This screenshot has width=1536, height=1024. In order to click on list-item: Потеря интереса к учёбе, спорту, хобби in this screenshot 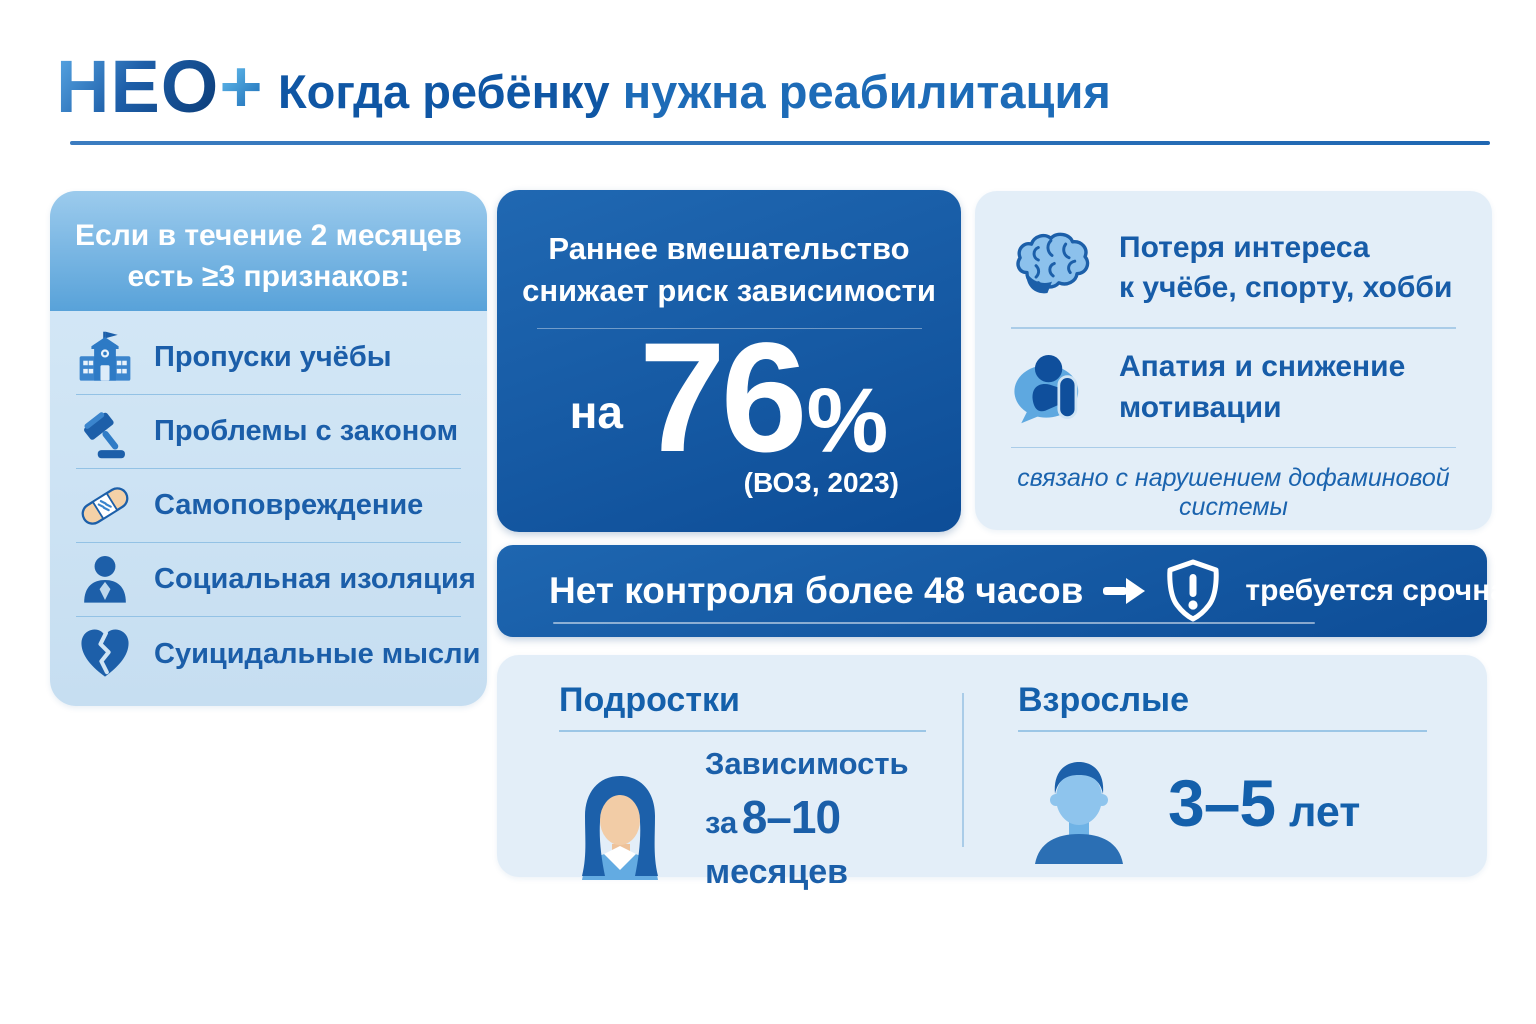, I will do `click(1233, 268)`.